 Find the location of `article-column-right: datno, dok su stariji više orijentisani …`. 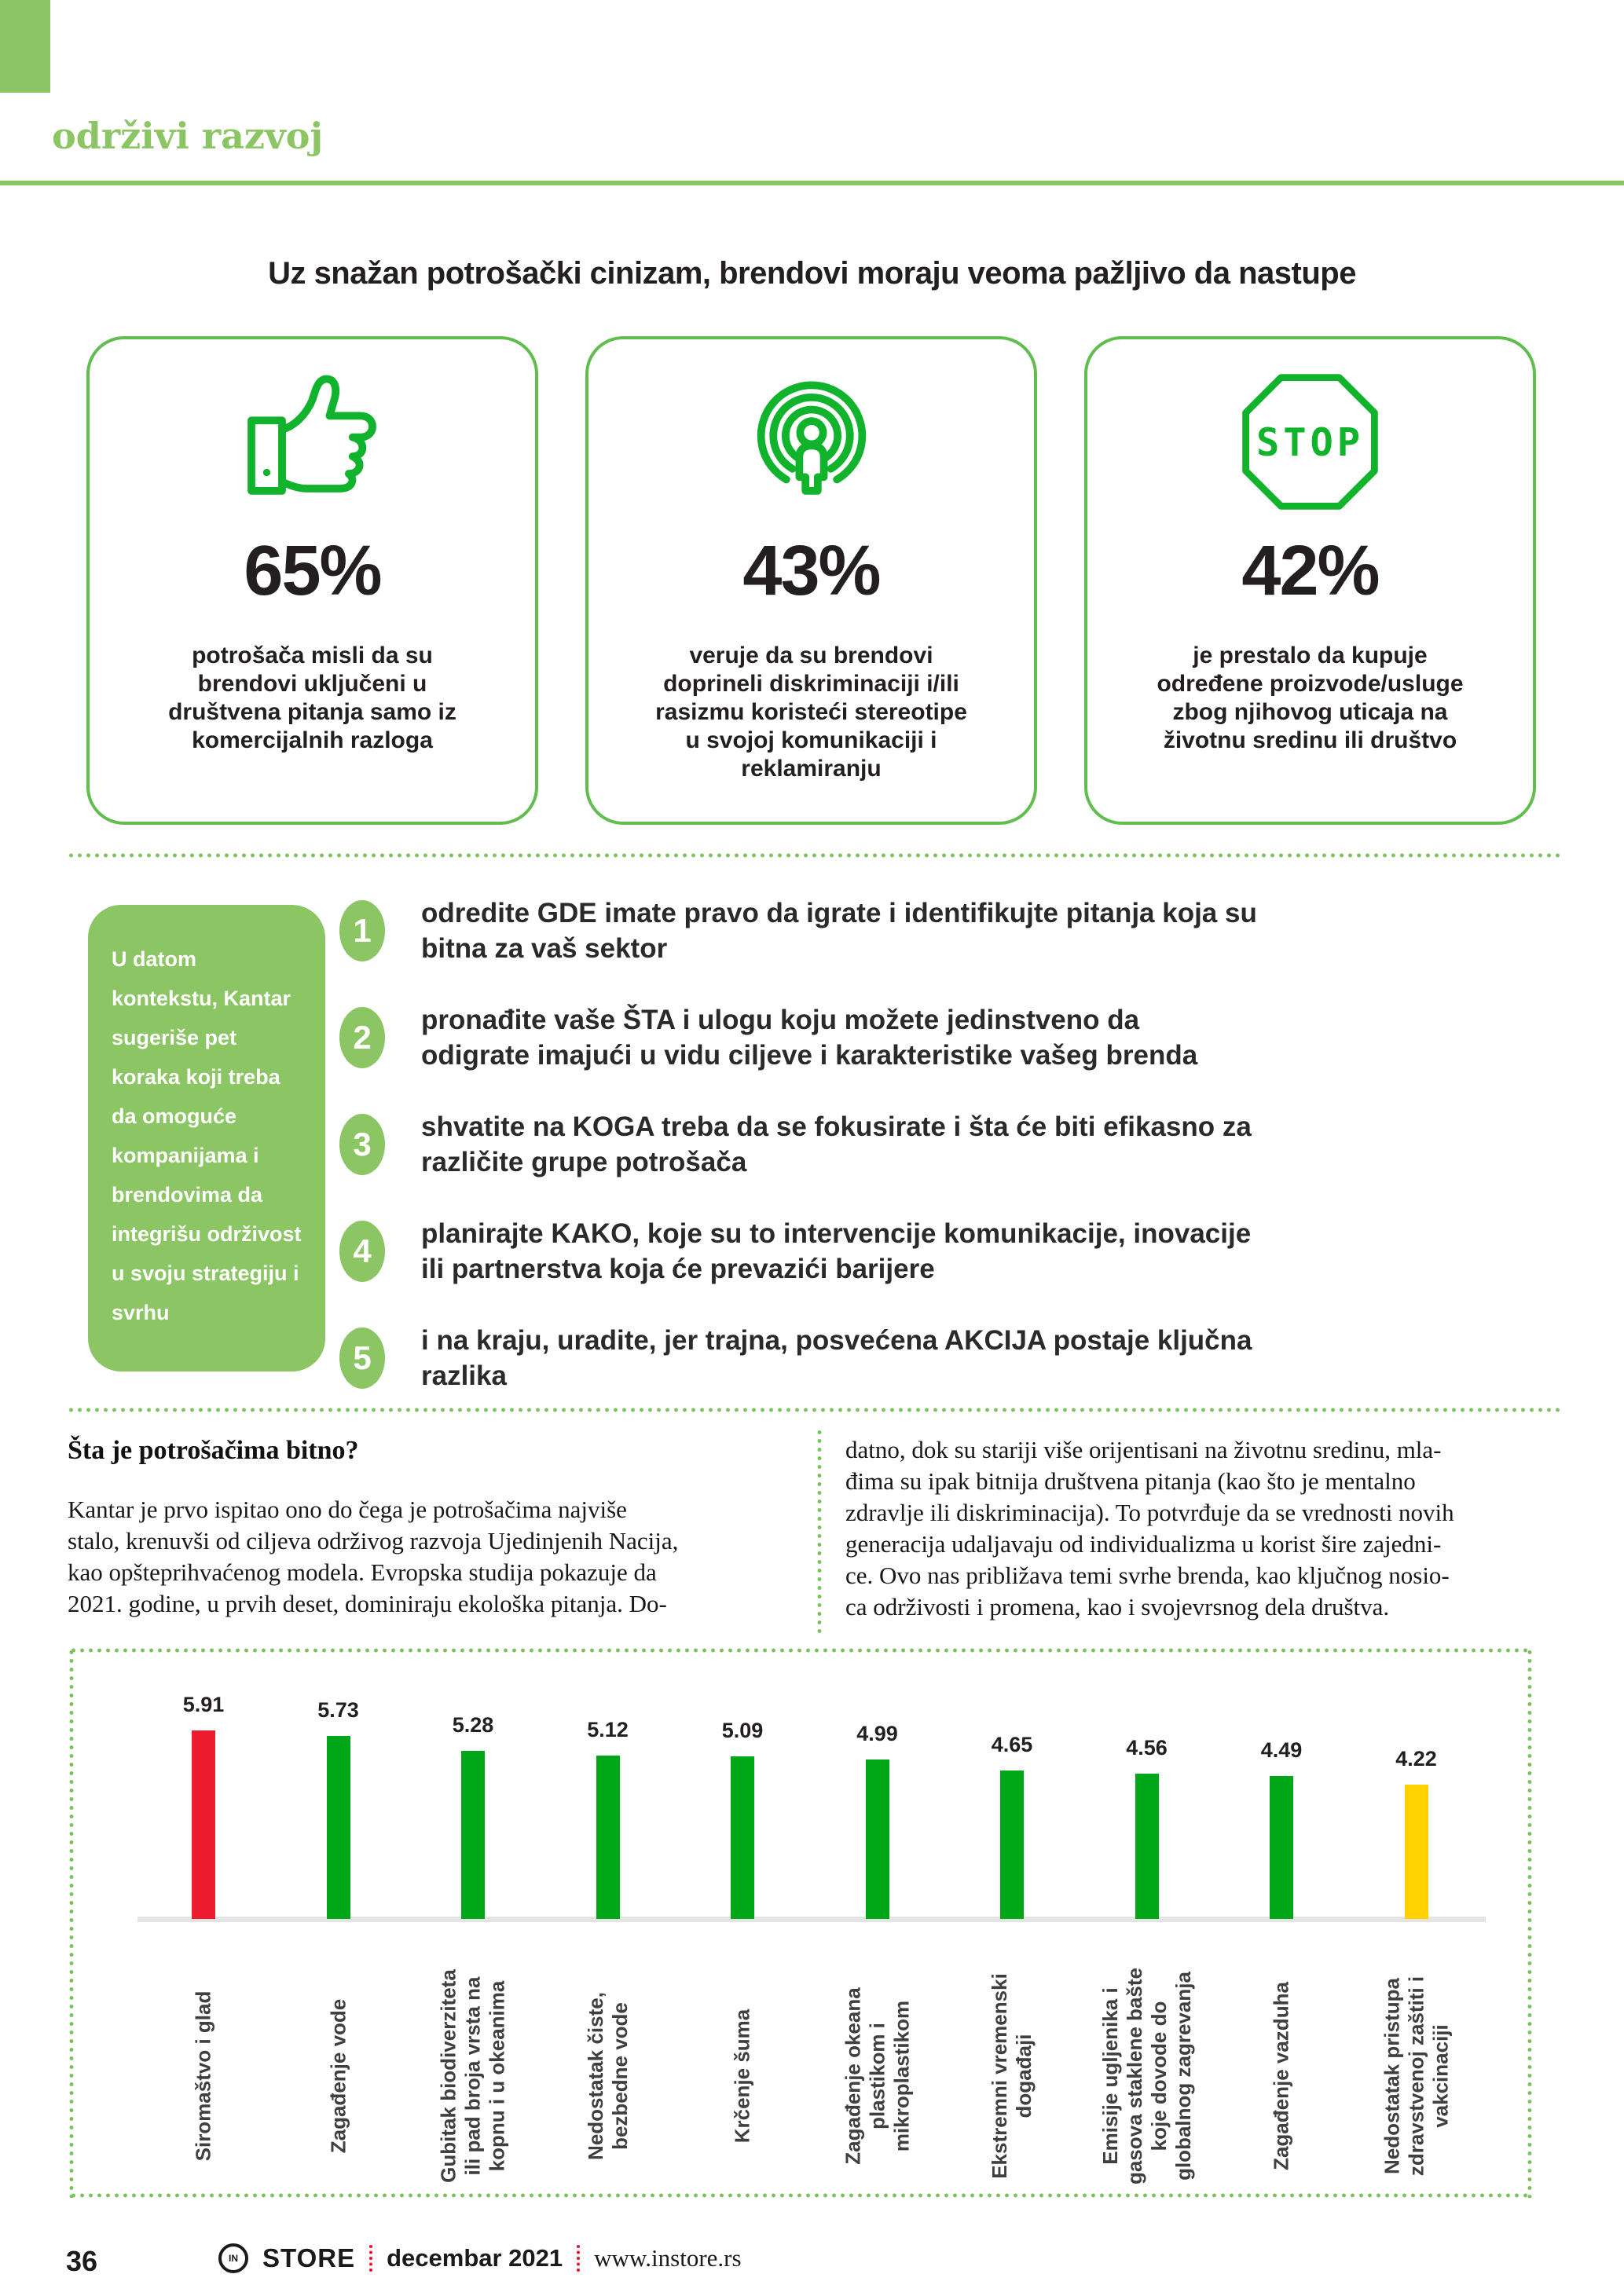

article-column-right: datno, dok su stariji više orijentisani … is located at coordinates (1149, 1528).